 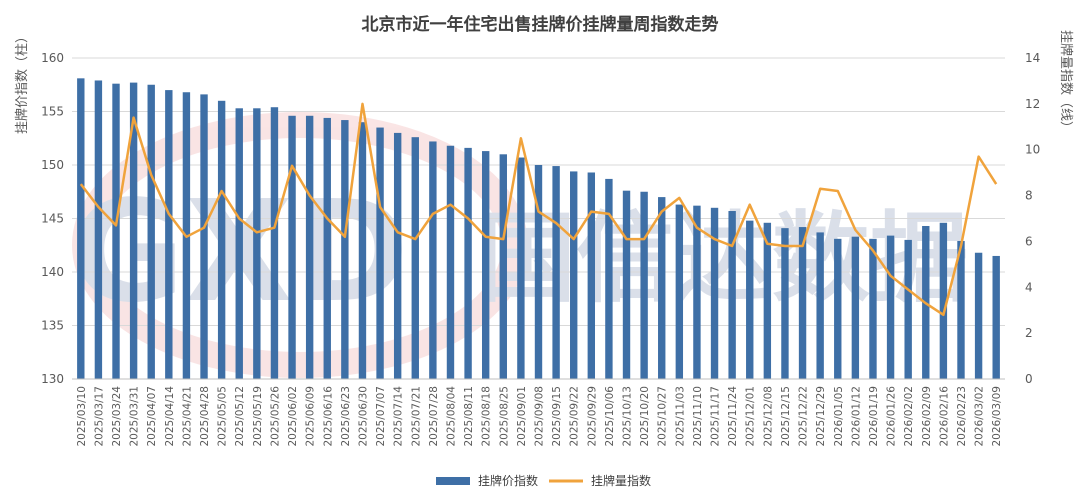 What do you see at coordinates (152, 416) in the screenshot?
I see `x-tick-label: 2025/04/07` at bounding box center [152, 416].